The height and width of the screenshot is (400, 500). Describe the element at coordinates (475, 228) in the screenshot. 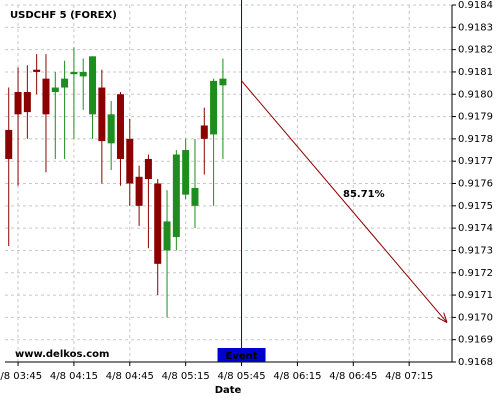

I see `y-tick-label: 0.9174` at that location.